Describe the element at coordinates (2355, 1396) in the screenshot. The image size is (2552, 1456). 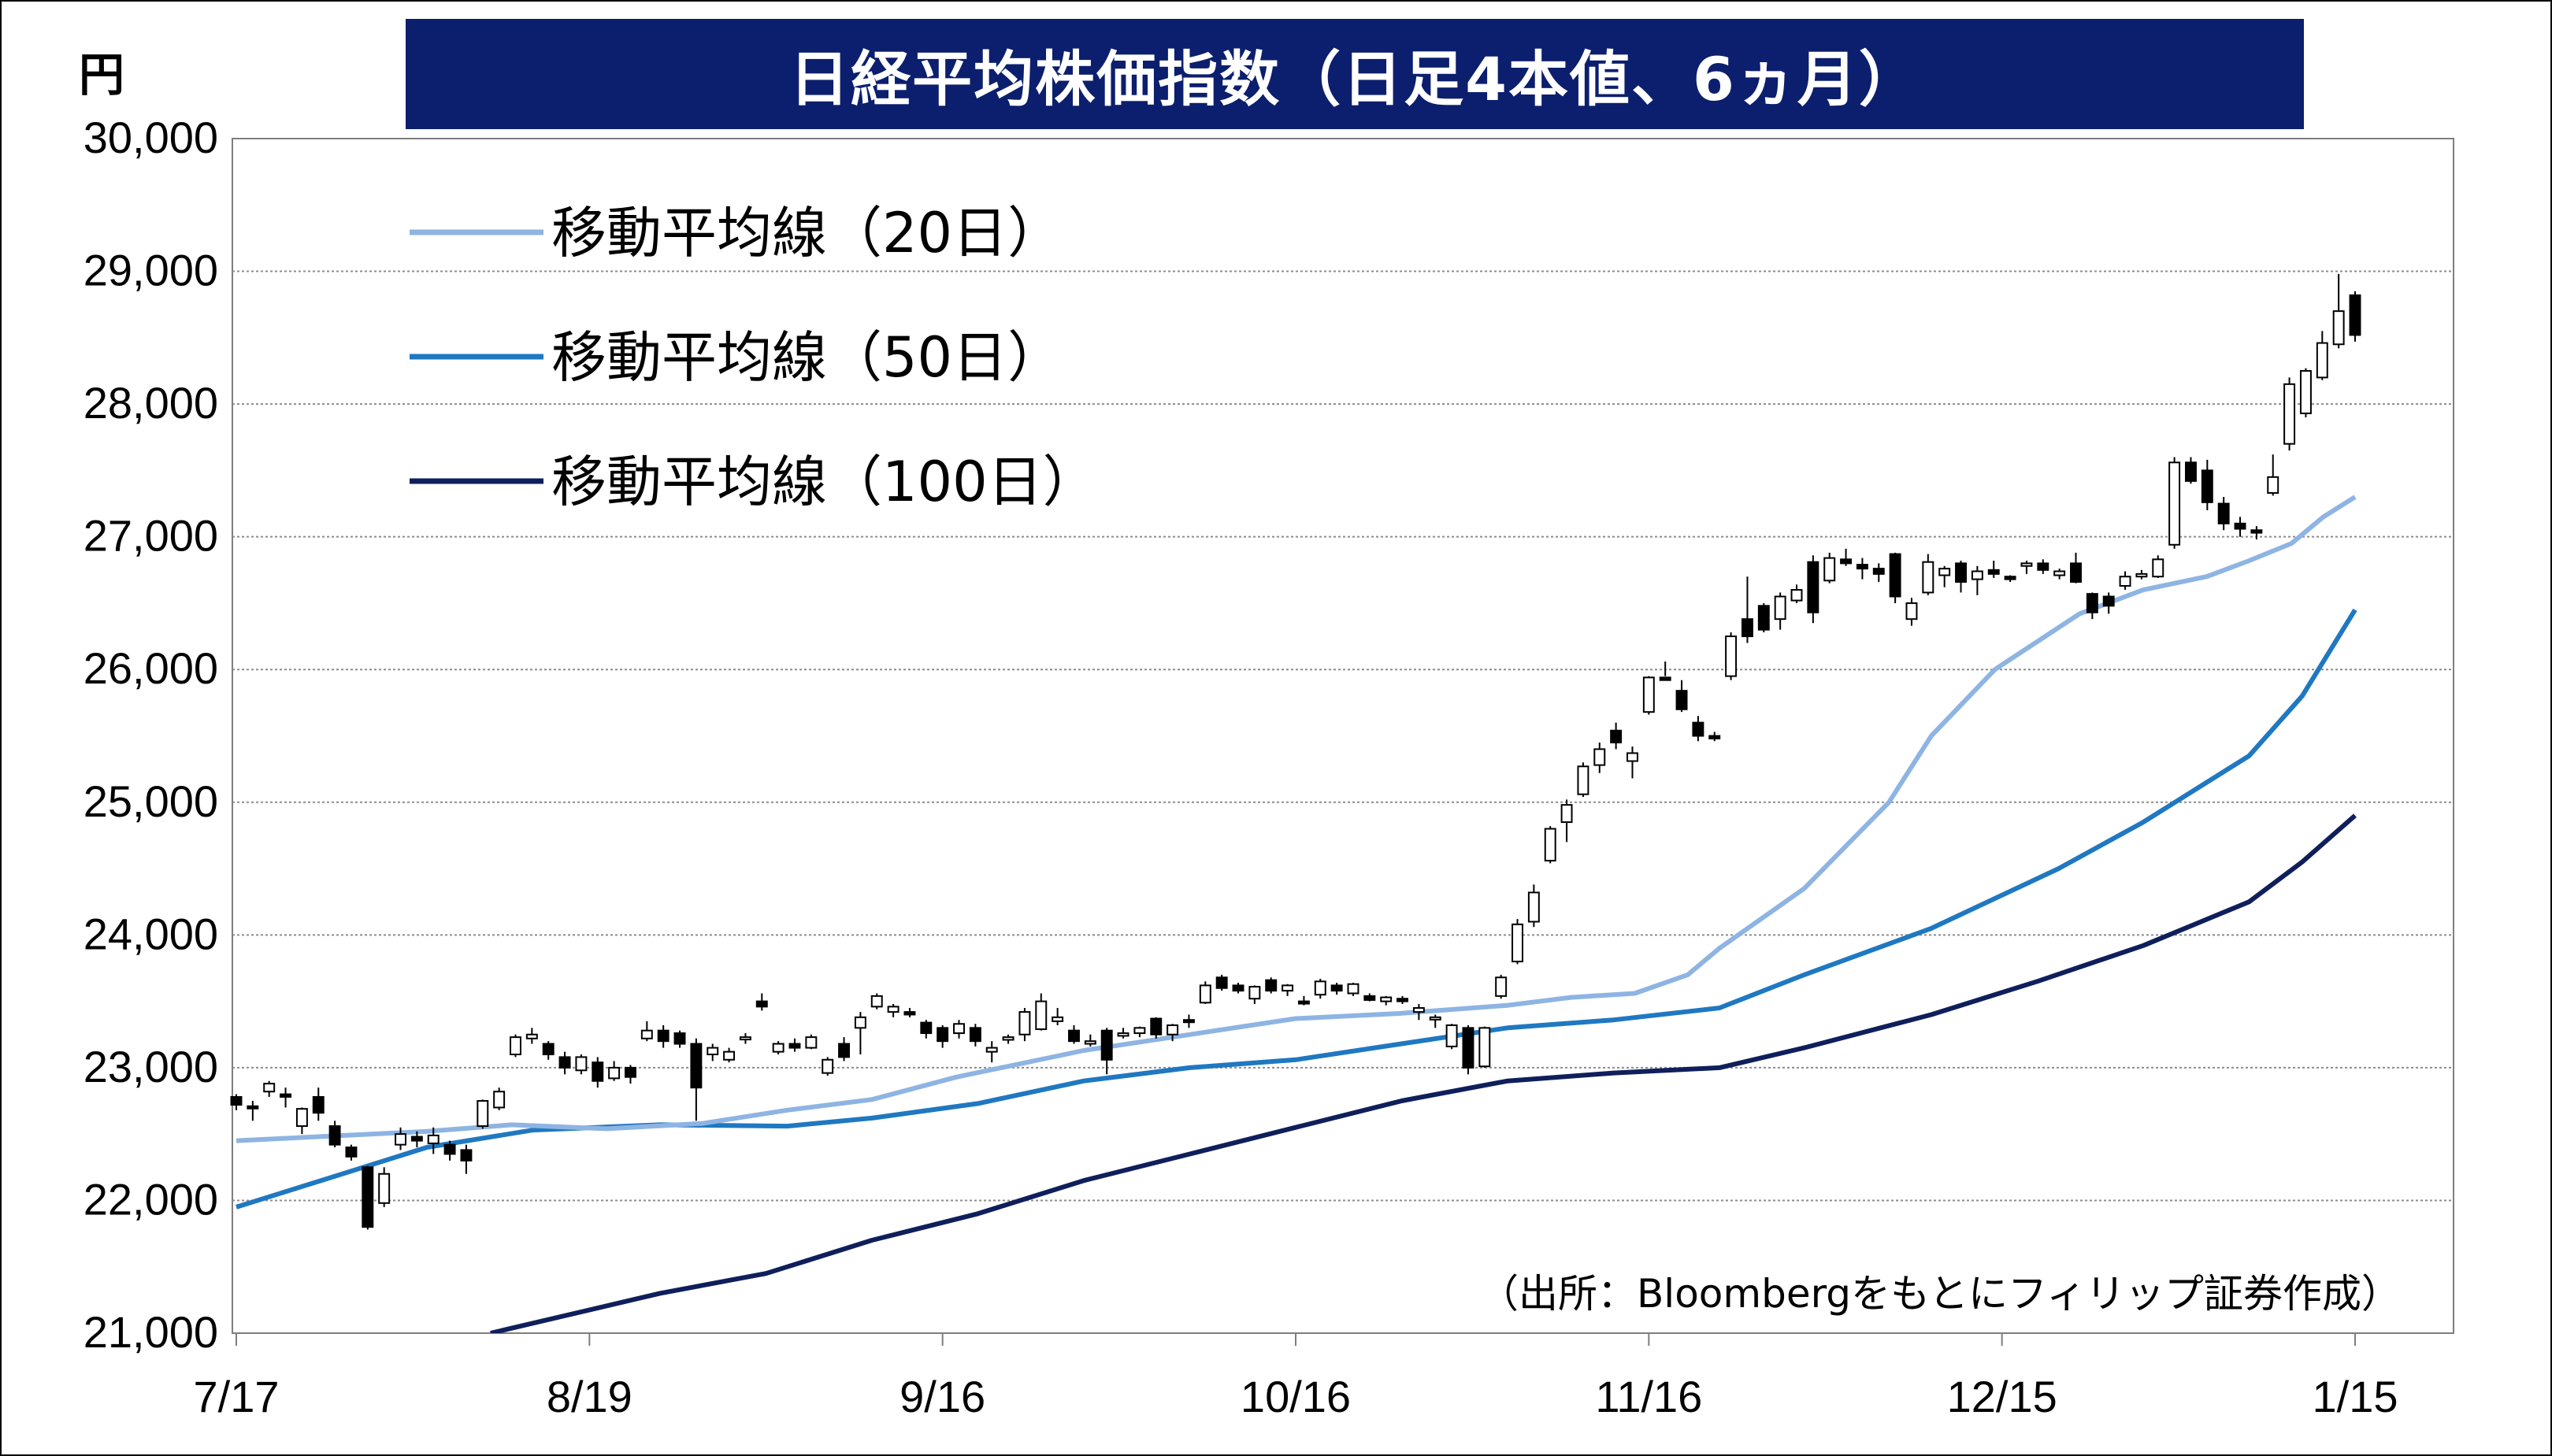
I see `x-tick-label: 1/15` at that location.